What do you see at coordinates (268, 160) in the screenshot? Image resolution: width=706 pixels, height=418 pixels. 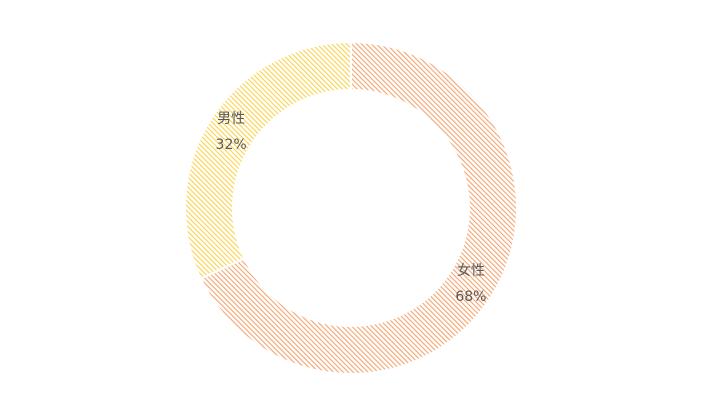 I see `donut-slice` at bounding box center [268, 160].